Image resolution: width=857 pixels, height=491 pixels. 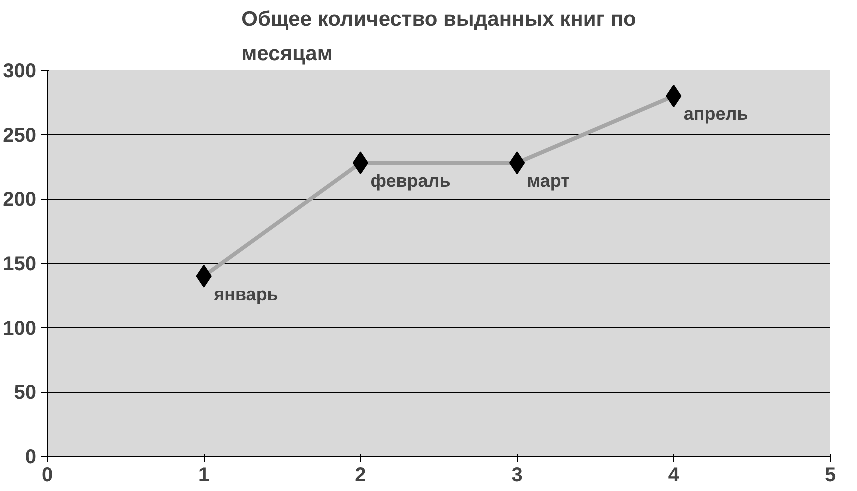 What do you see at coordinates (245, 294) in the screenshot?
I see `annotation: январь` at bounding box center [245, 294].